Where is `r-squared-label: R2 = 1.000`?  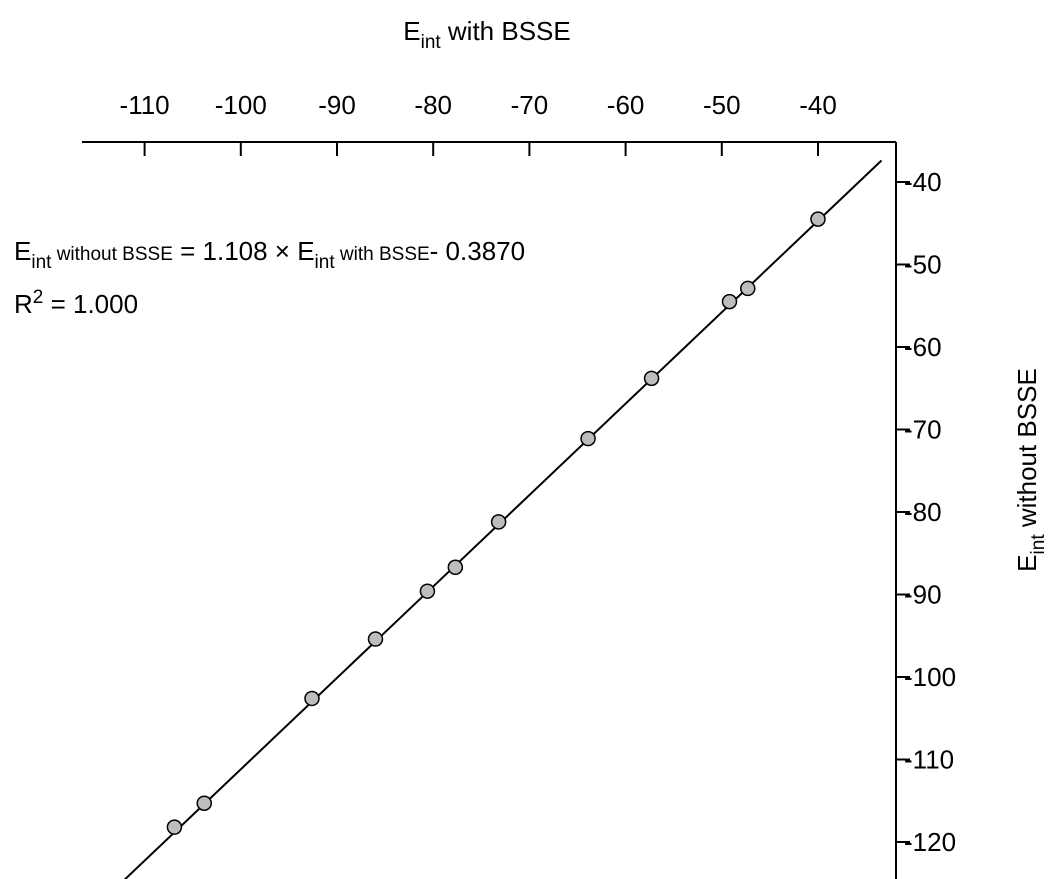
r-squared-label: R2 = 1.000 is located at coordinates (76, 303).